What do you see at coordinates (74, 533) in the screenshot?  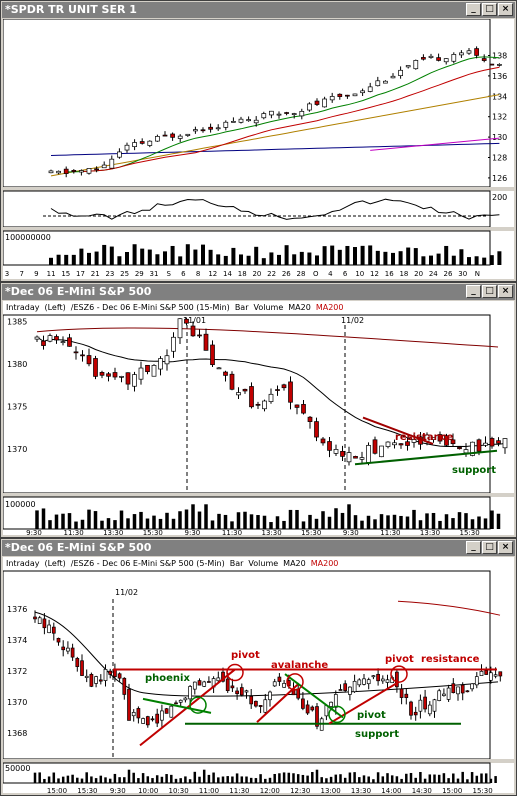 I see `x-tick-label: 11:30` at bounding box center [74, 533].